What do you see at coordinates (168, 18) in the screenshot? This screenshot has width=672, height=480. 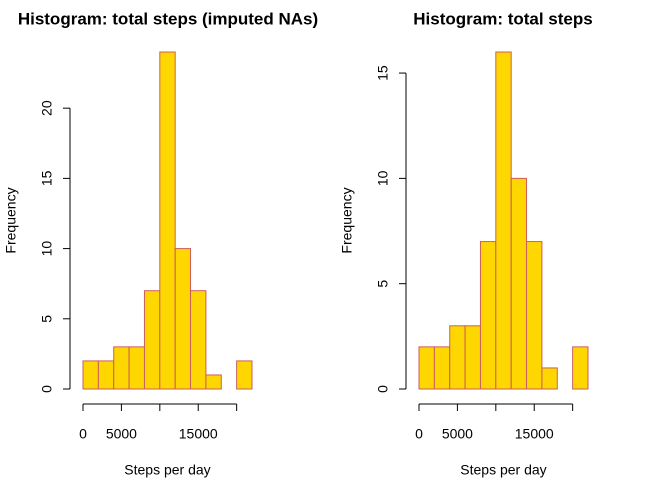 I see `chart-title: Histogram: total steps (imputed NAs)` at bounding box center [168, 18].